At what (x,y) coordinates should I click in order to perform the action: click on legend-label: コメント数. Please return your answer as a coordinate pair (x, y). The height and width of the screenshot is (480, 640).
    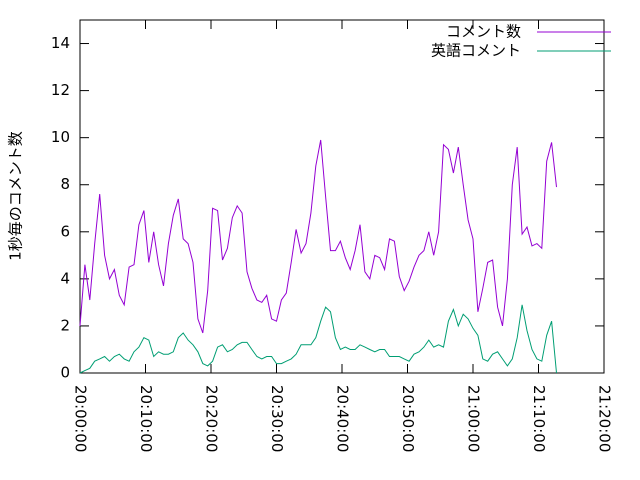
    Looking at the image, I should click on (483, 32).